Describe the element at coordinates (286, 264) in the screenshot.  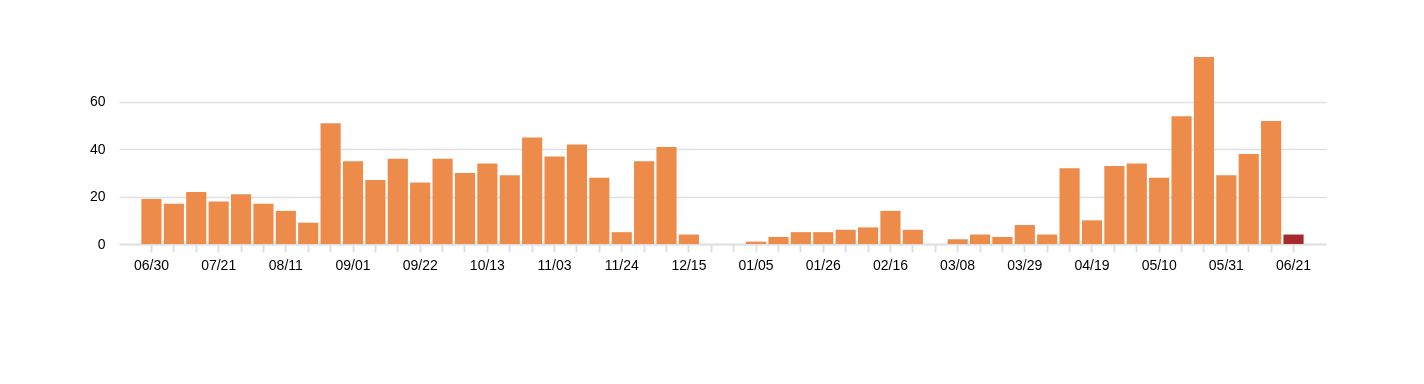
I see `x-tick-label: 08/11` at that location.